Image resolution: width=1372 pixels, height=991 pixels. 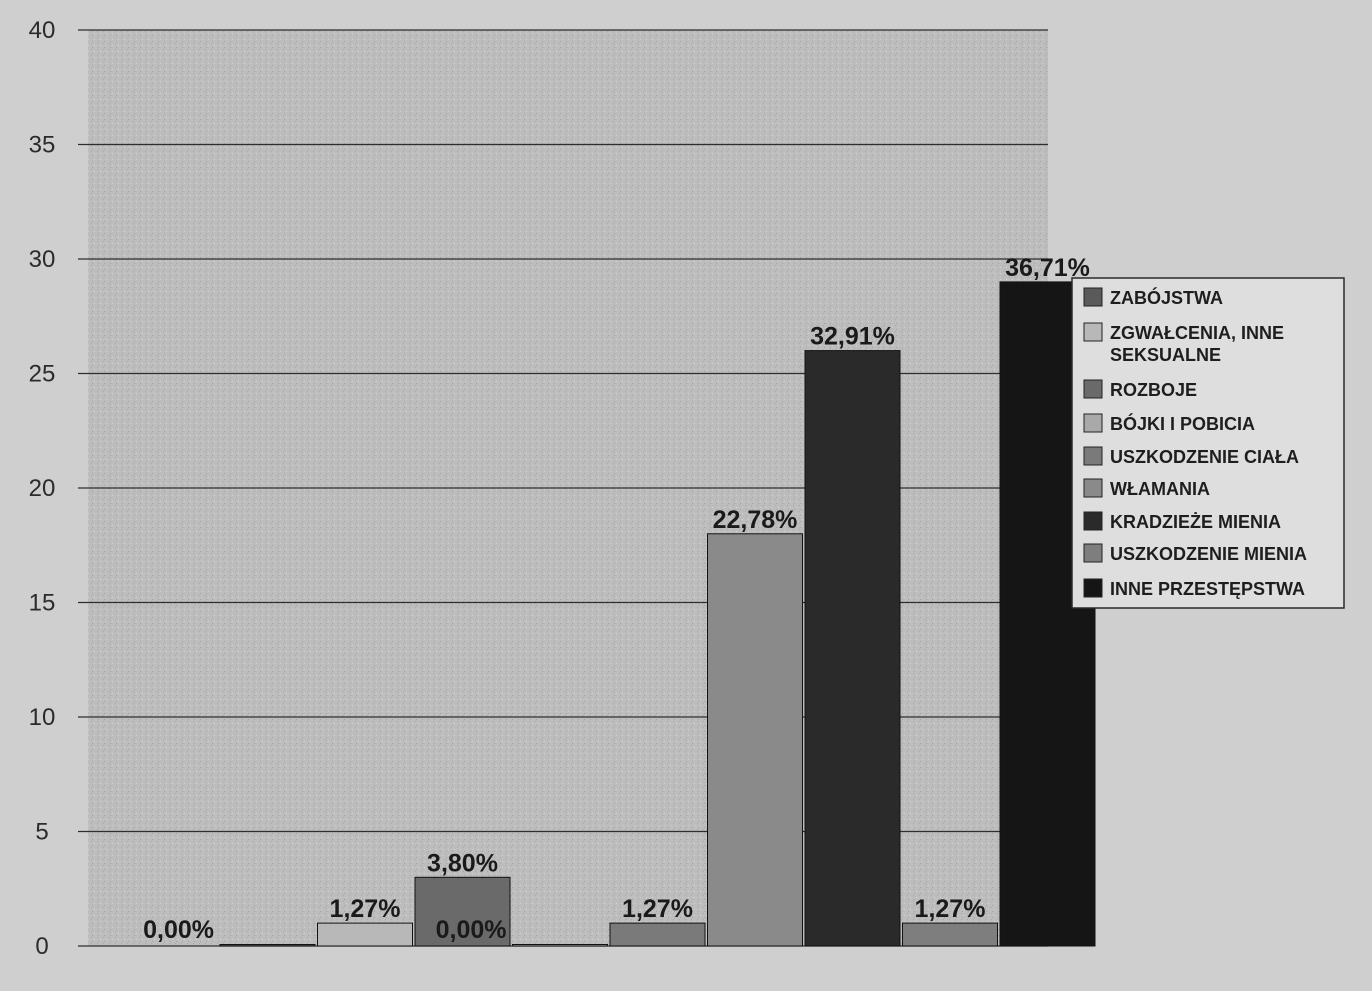 I want to click on y-tick-label: 5, so click(x=41, y=832).